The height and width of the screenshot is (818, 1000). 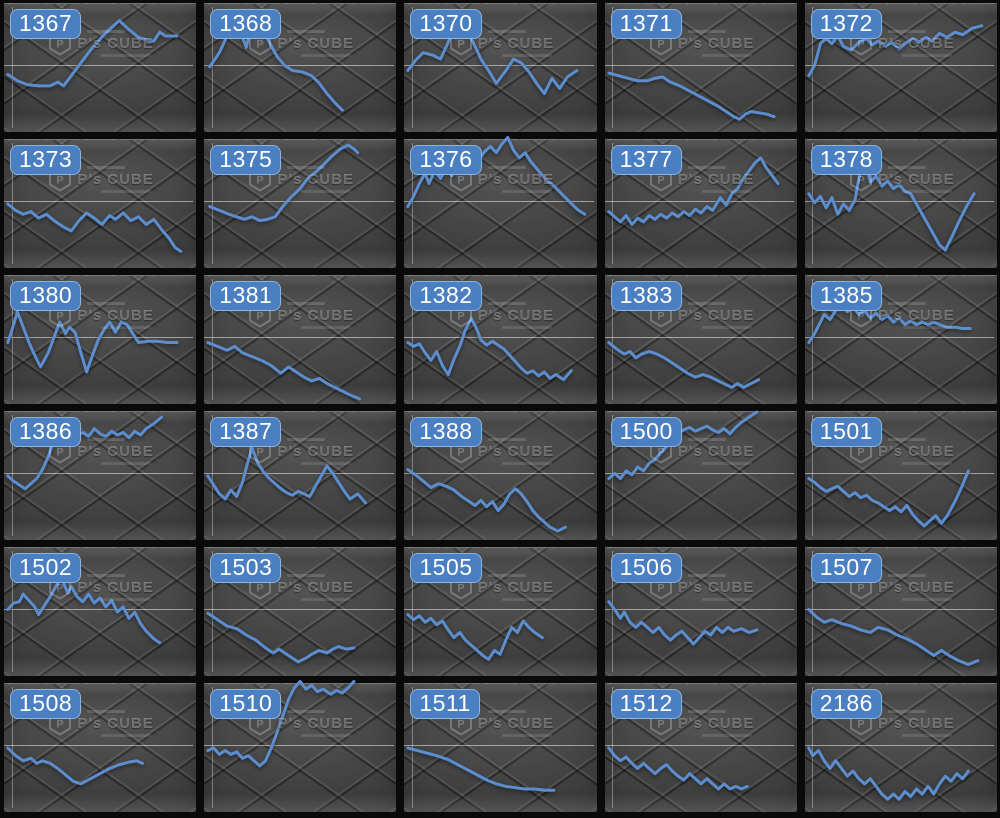 I want to click on machine-cell-1385: P P's CUBE 1385, so click(x=900, y=339).